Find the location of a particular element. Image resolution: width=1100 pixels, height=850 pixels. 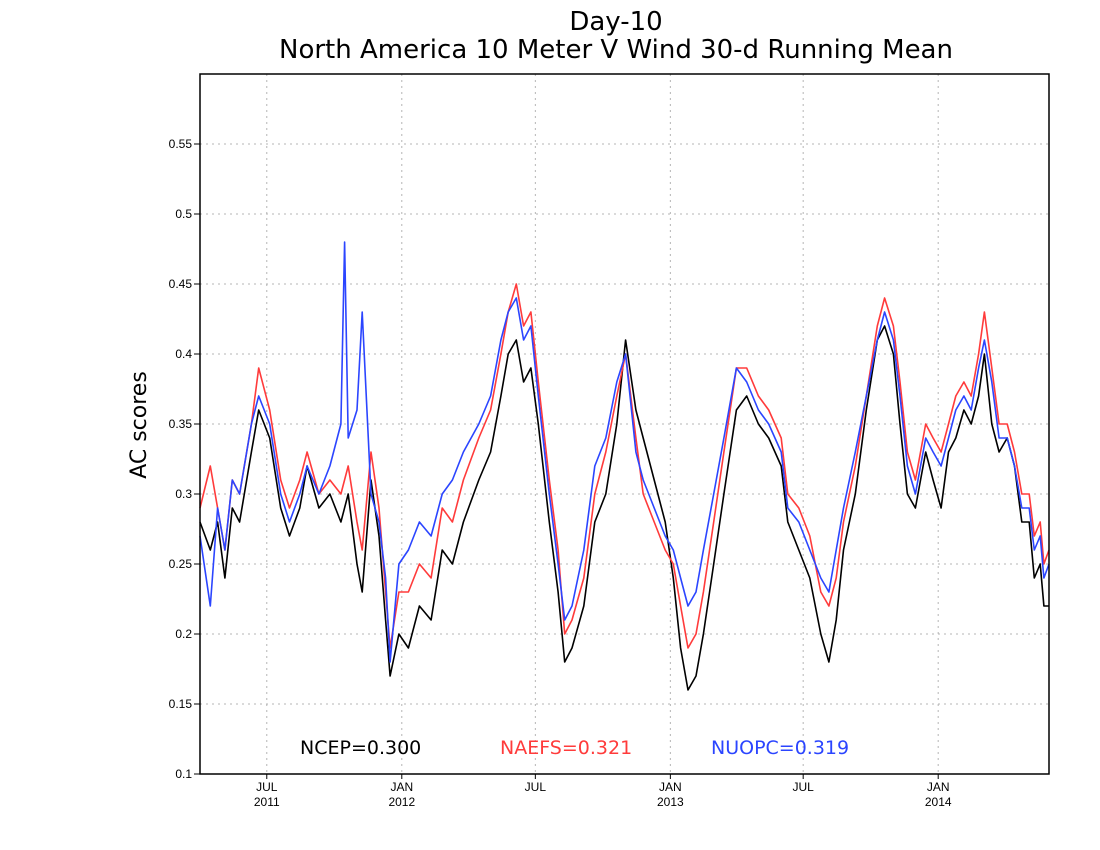

y-tick-label: 0.1 is located at coordinates (183, 774).